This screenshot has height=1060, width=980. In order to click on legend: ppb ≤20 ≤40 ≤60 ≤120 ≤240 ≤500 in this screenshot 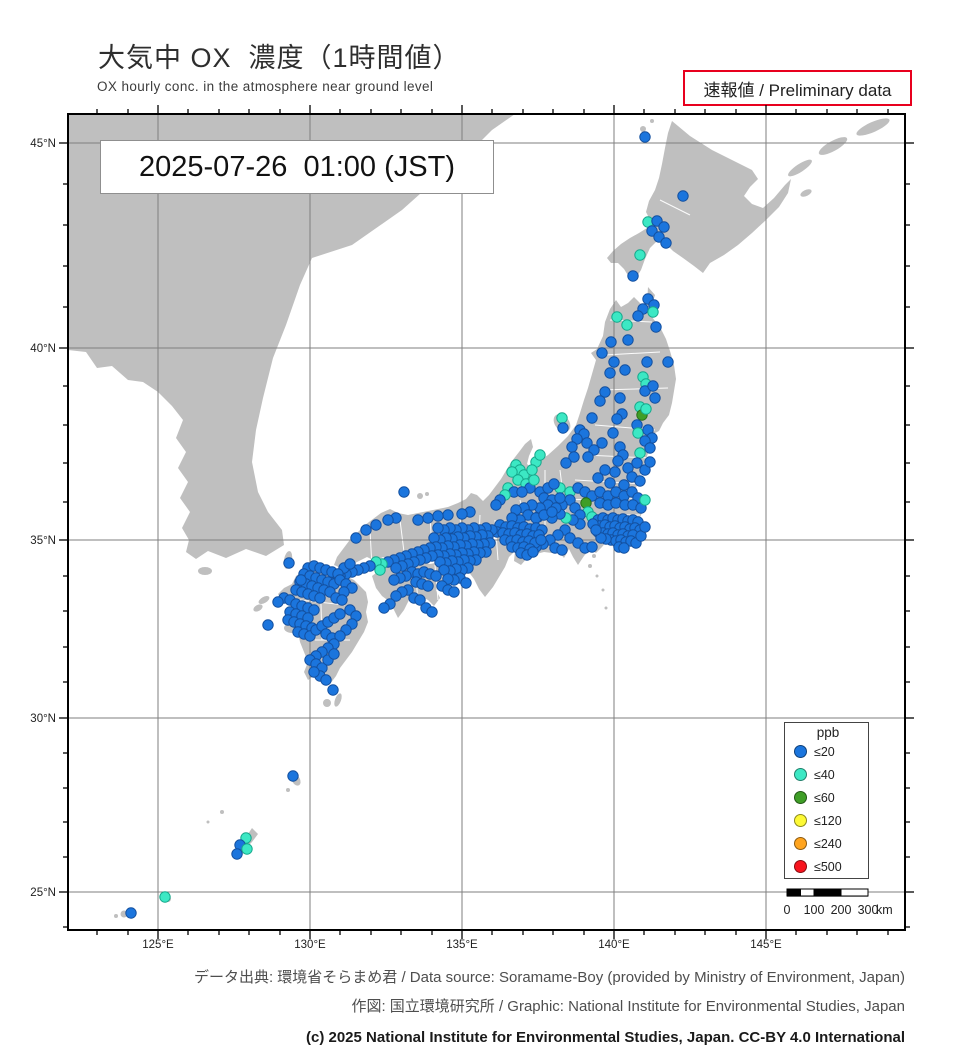, I will do `click(826, 800)`.